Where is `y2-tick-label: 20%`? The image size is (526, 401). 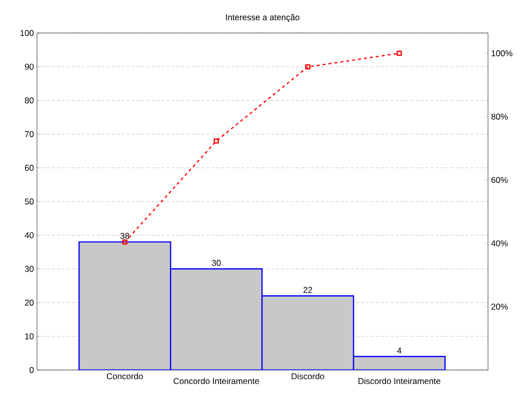
y2-tick-label: 20% is located at coordinates (499, 307).